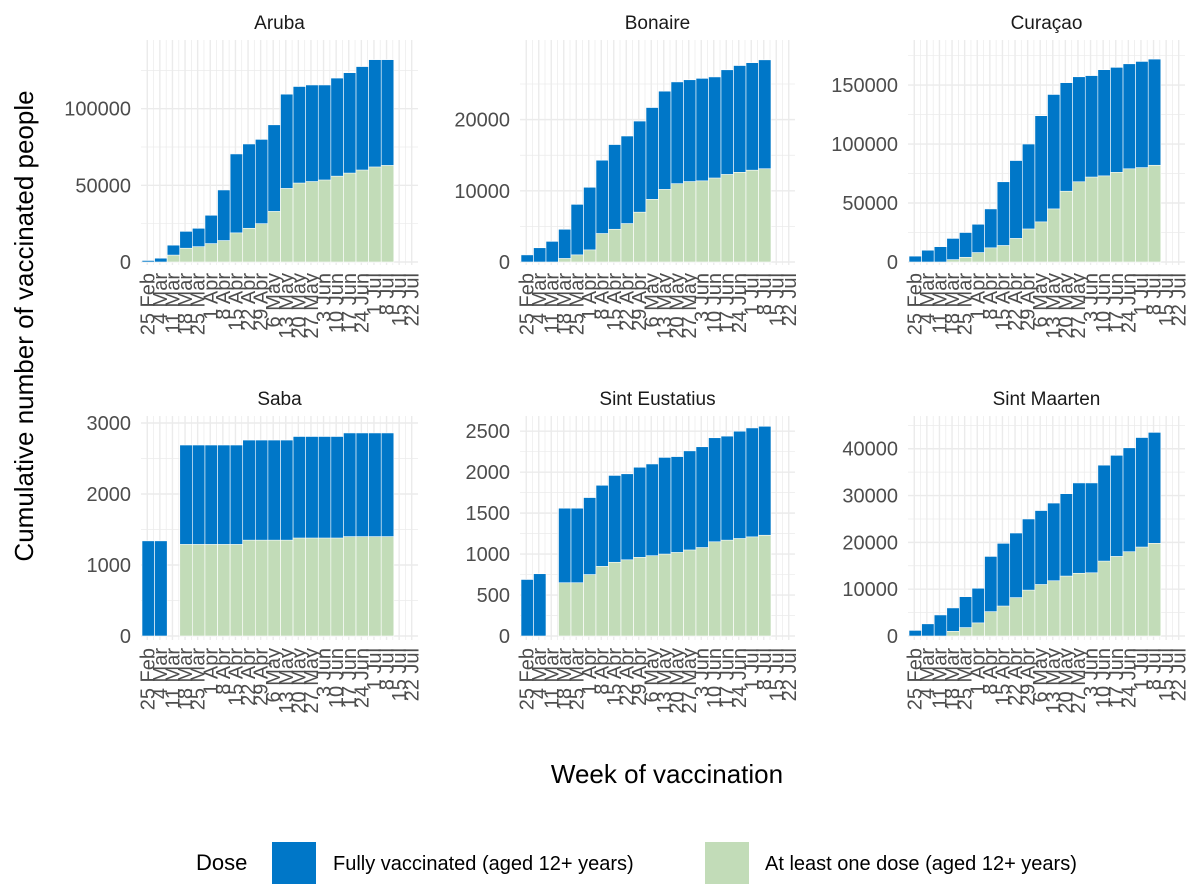 The width and height of the screenshot is (1197, 889). What do you see at coordinates (658, 23) in the screenshot?
I see `facet-title: Bonaire` at bounding box center [658, 23].